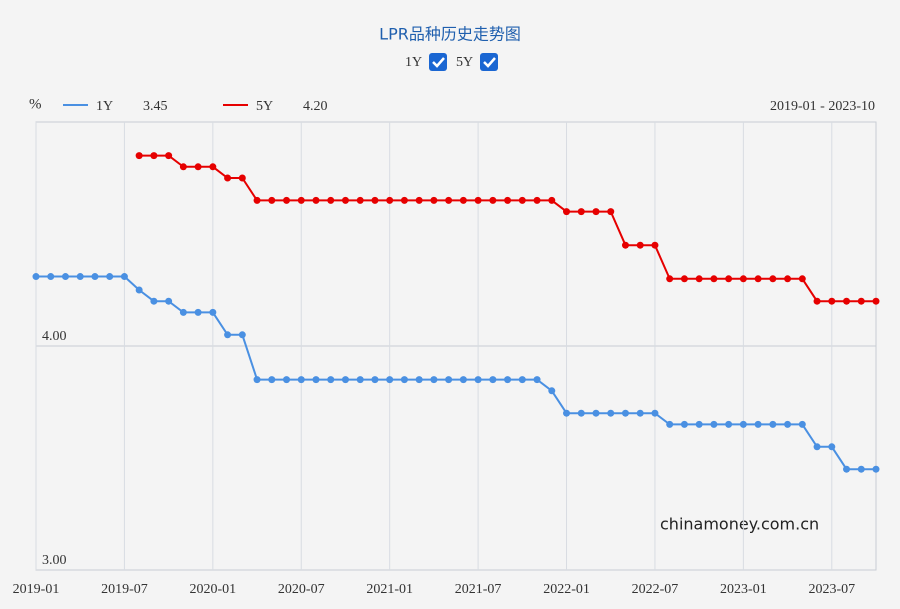 The image size is (900, 609). What do you see at coordinates (124, 589) in the screenshot?
I see `x-tick-label: 2019-07` at bounding box center [124, 589].